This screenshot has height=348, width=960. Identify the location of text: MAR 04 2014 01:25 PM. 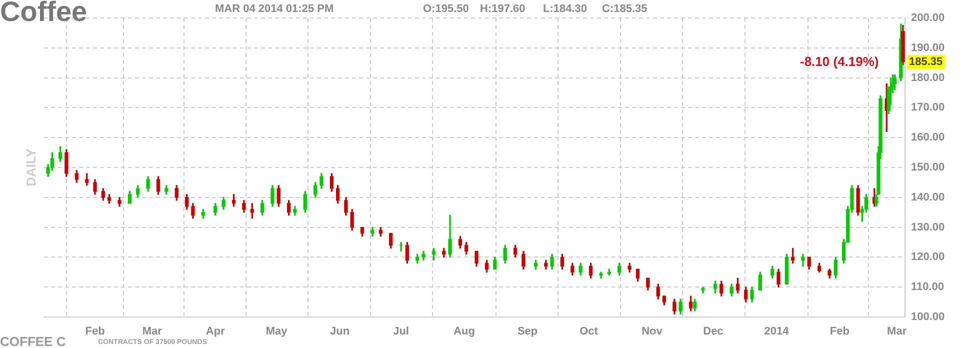
(274, 9).